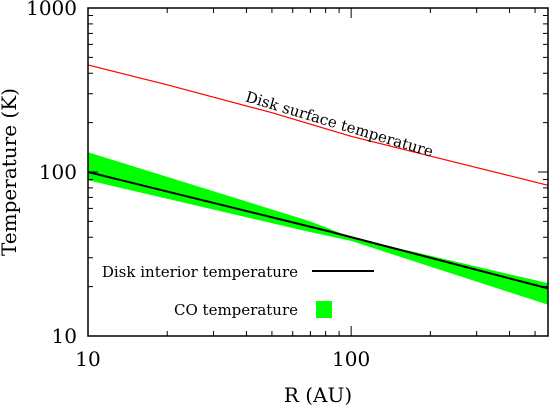 The image size is (550, 410). What do you see at coordinates (10, 172) in the screenshot?
I see `y-axis-label: Temperature (K)` at bounding box center [10, 172].